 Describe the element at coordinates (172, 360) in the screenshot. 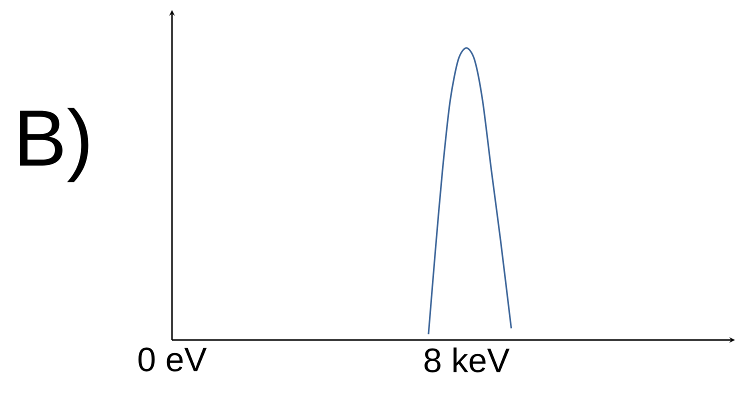

I see `x-tick-label: 0 eV` at that location.